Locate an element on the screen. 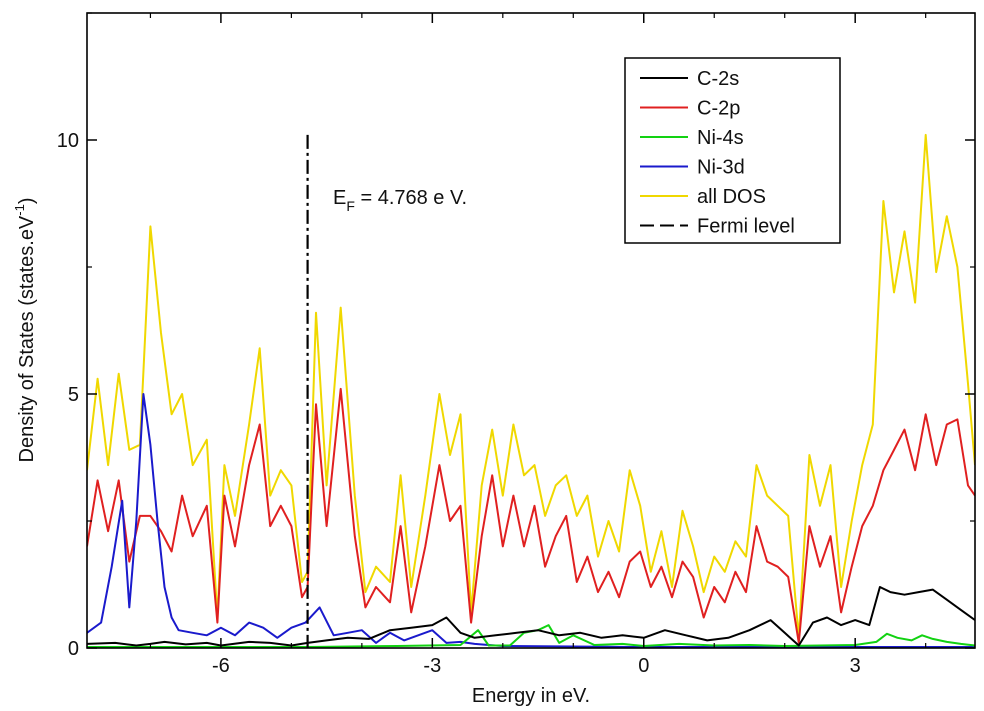 This screenshot has width=984, height=711. legend-label-c-2p: C-2p is located at coordinates (718, 109).